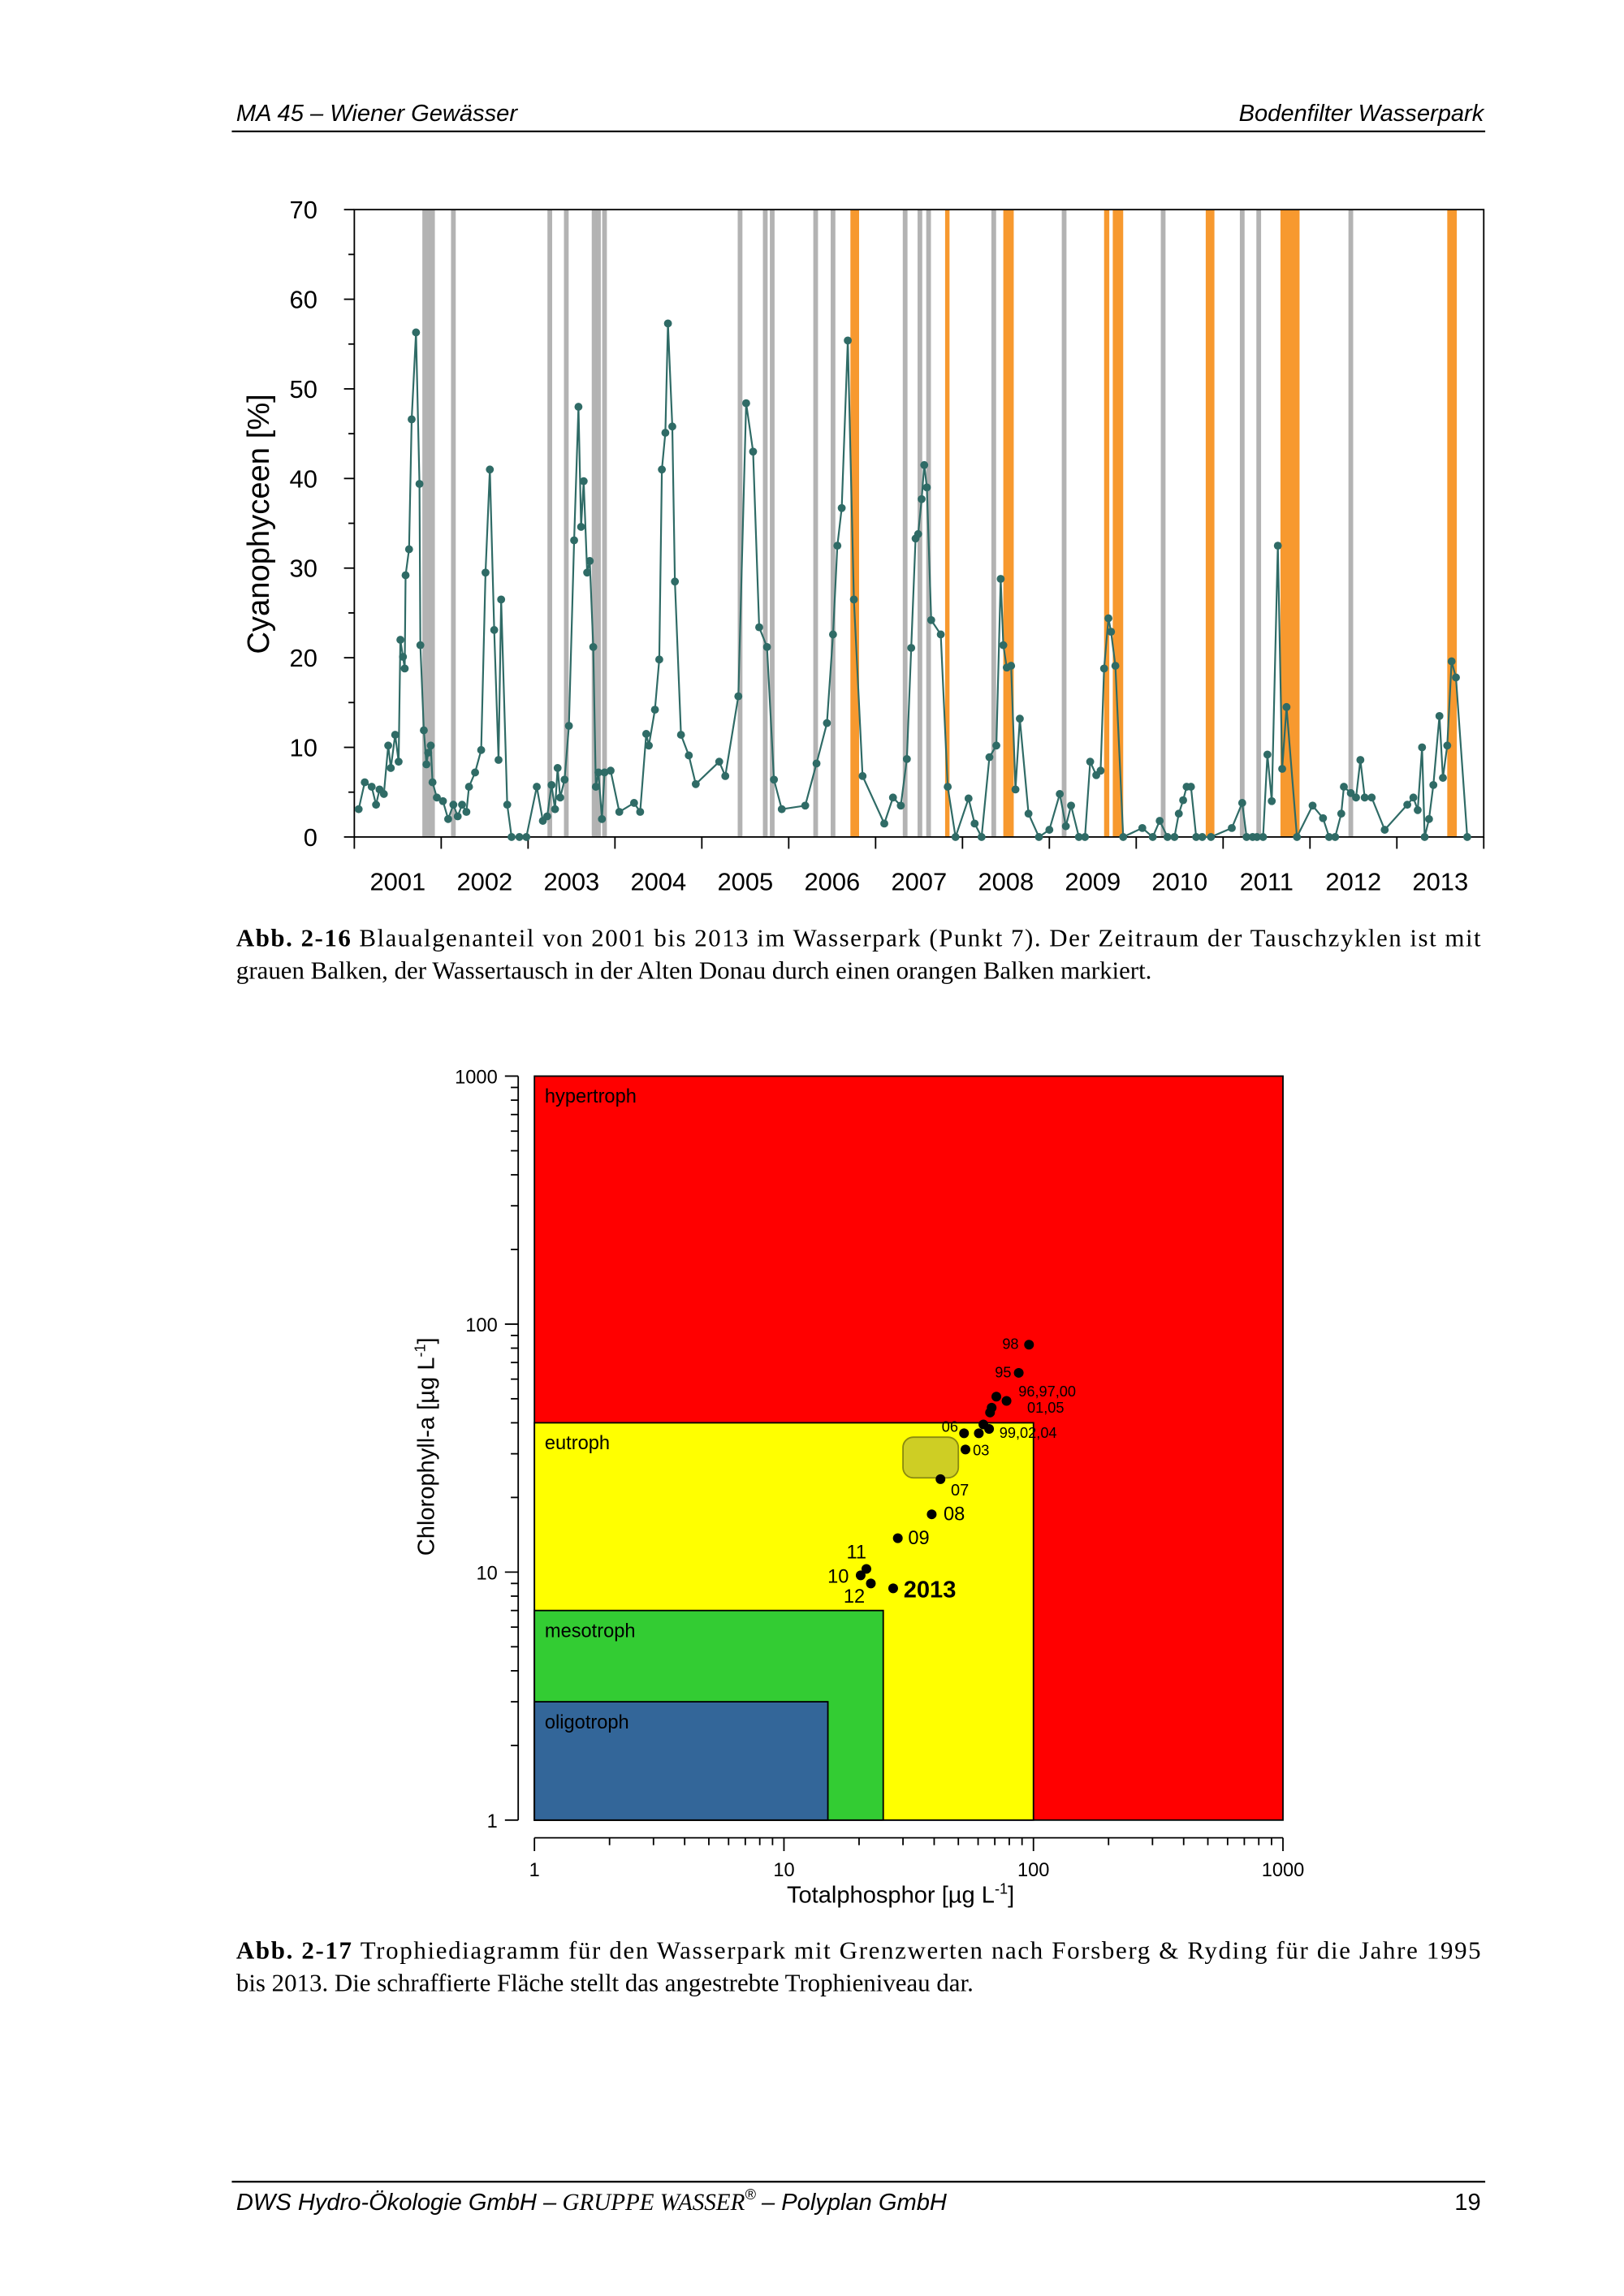  I want to click on y-tick-label: 100, so click(481, 1325).